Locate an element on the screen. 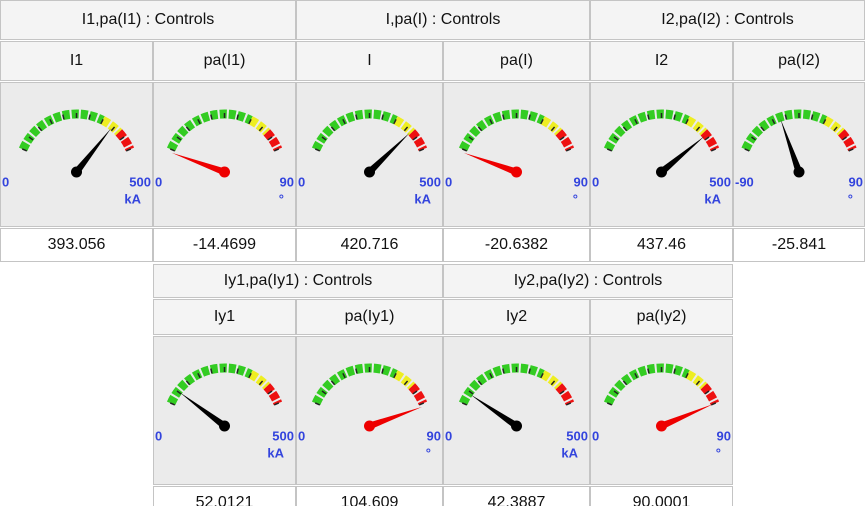 Image resolution: width=865 pixels, height=506 pixels. gauge-label: I is located at coordinates (369, 60).